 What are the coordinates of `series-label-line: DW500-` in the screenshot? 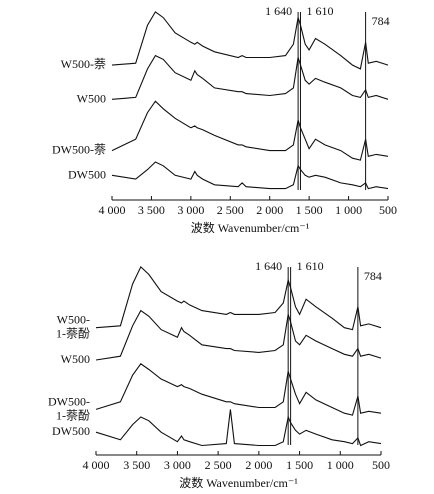 It's located at (69, 401).